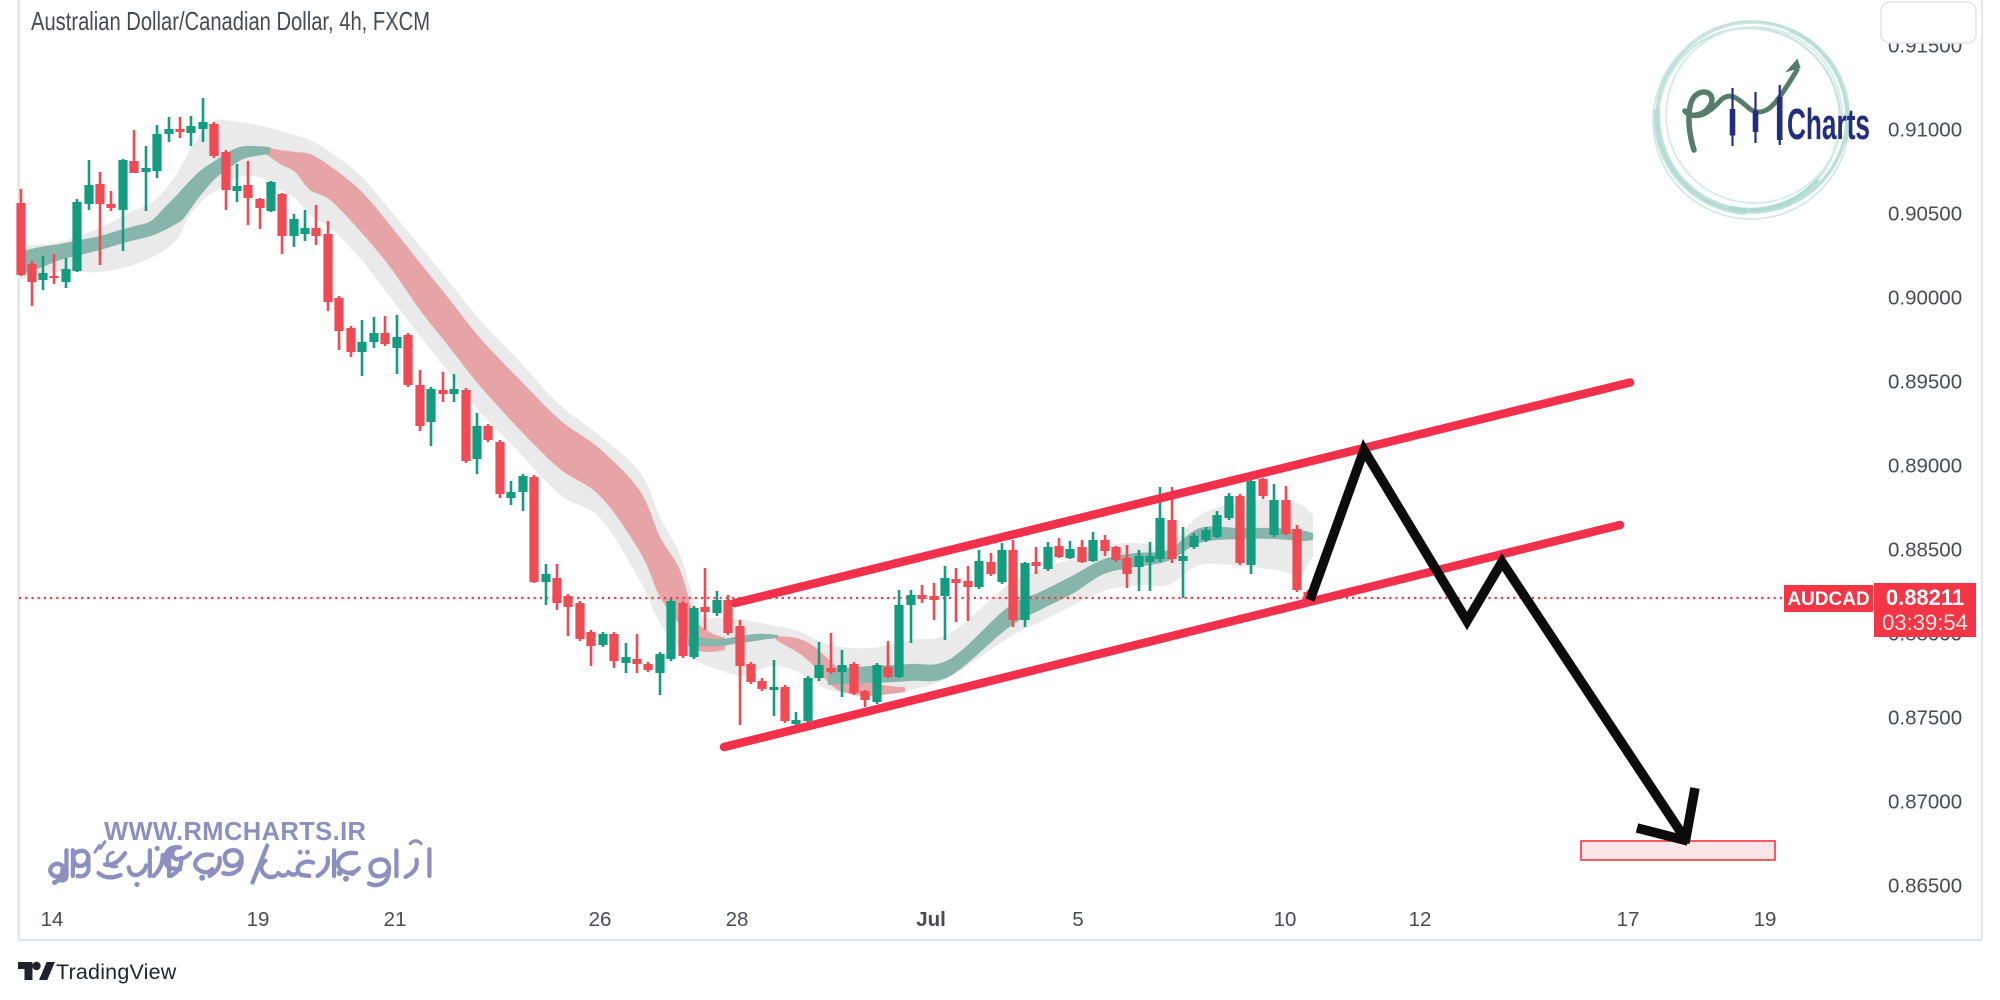  What do you see at coordinates (52, 919) in the screenshot?
I see `svg-text: 14` at bounding box center [52, 919].